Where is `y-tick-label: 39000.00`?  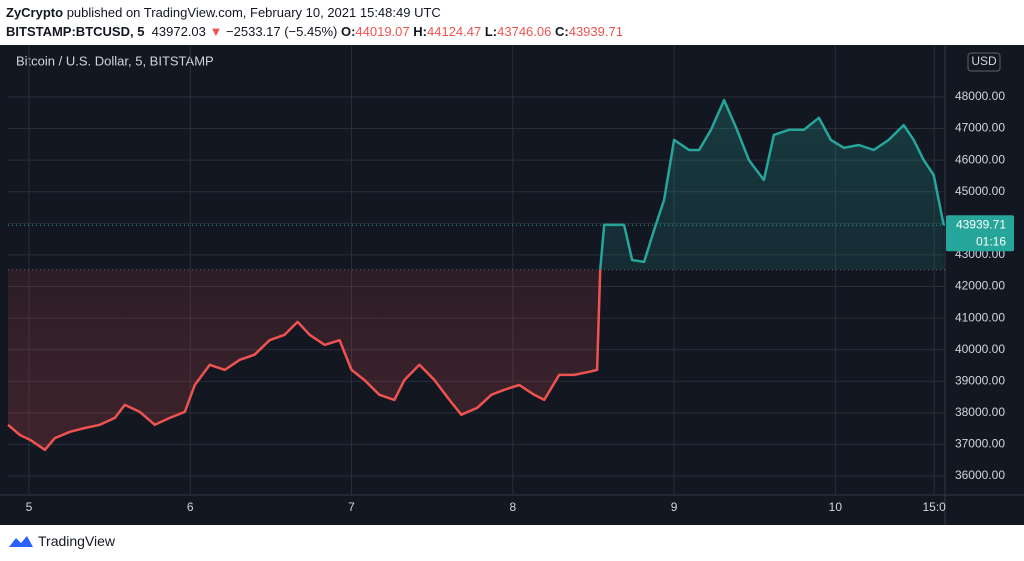
y-tick-label: 39000.00 is located at coordinates (980, 380).